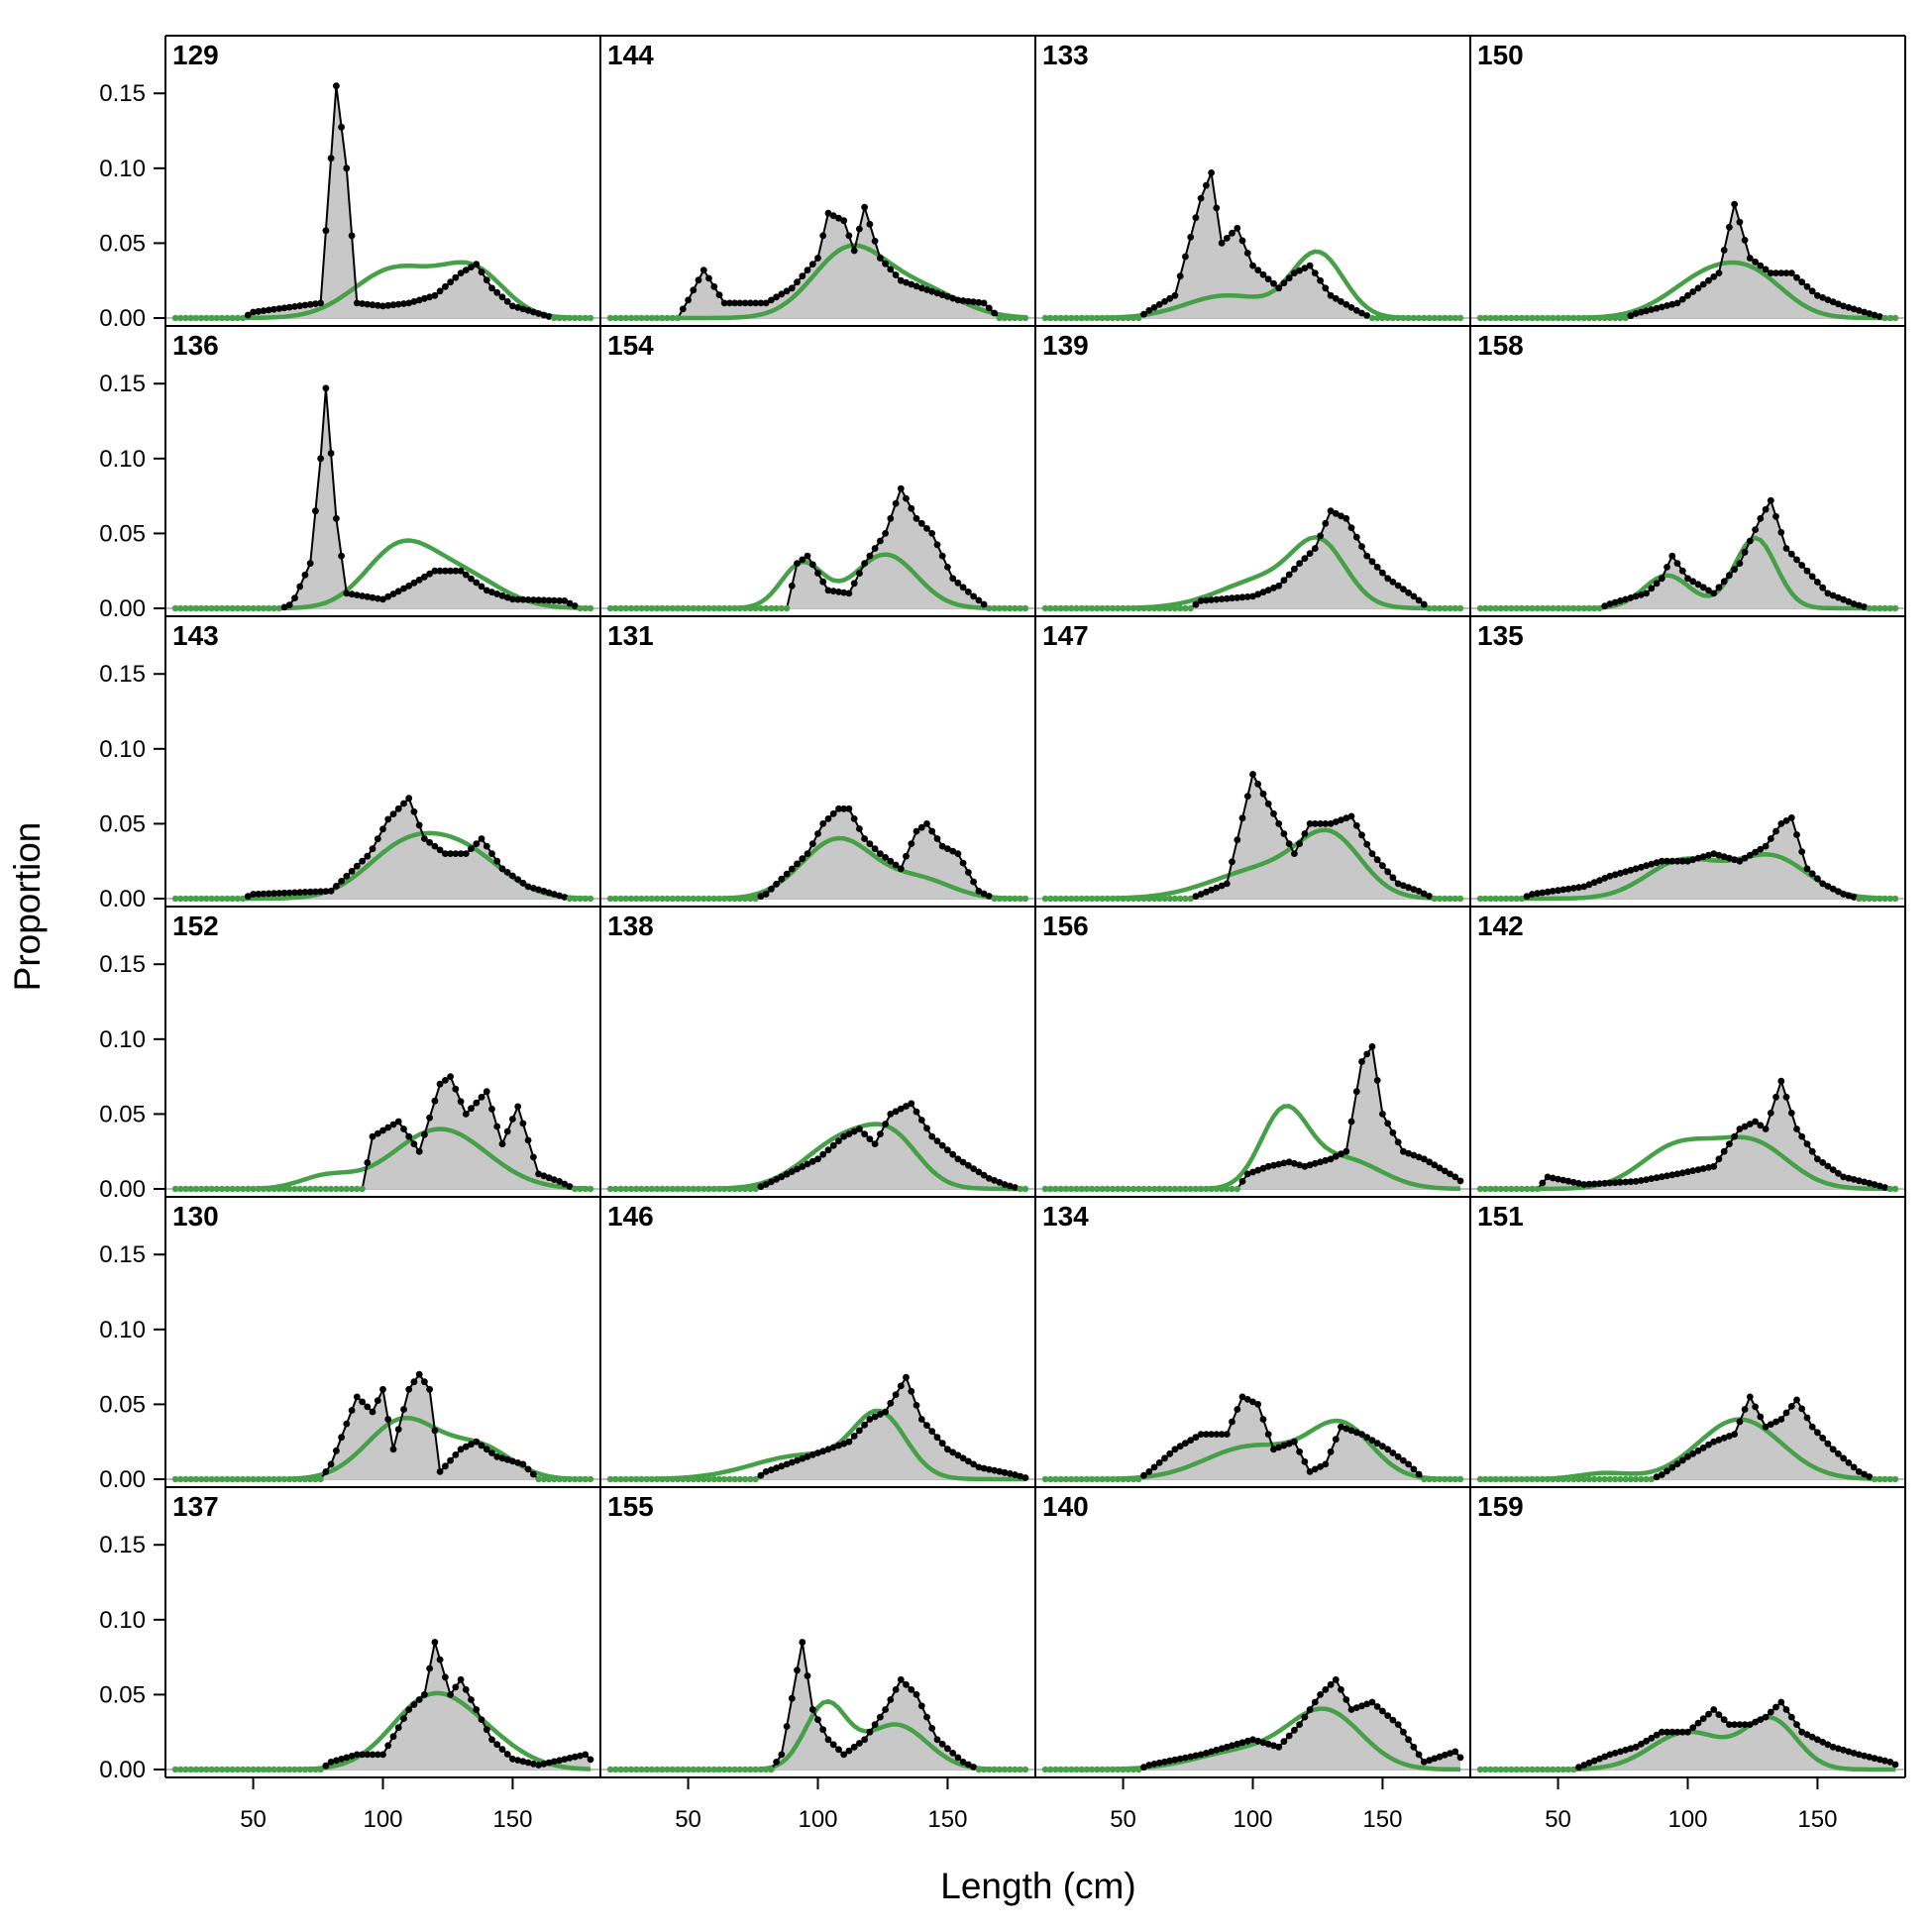 Image resolution: width=1932 pixels, height=1932 pixels. What do you see at coordinates (1252, 245) in the screenshot?
I see `observed-area` at bounding box center [1252, 245].